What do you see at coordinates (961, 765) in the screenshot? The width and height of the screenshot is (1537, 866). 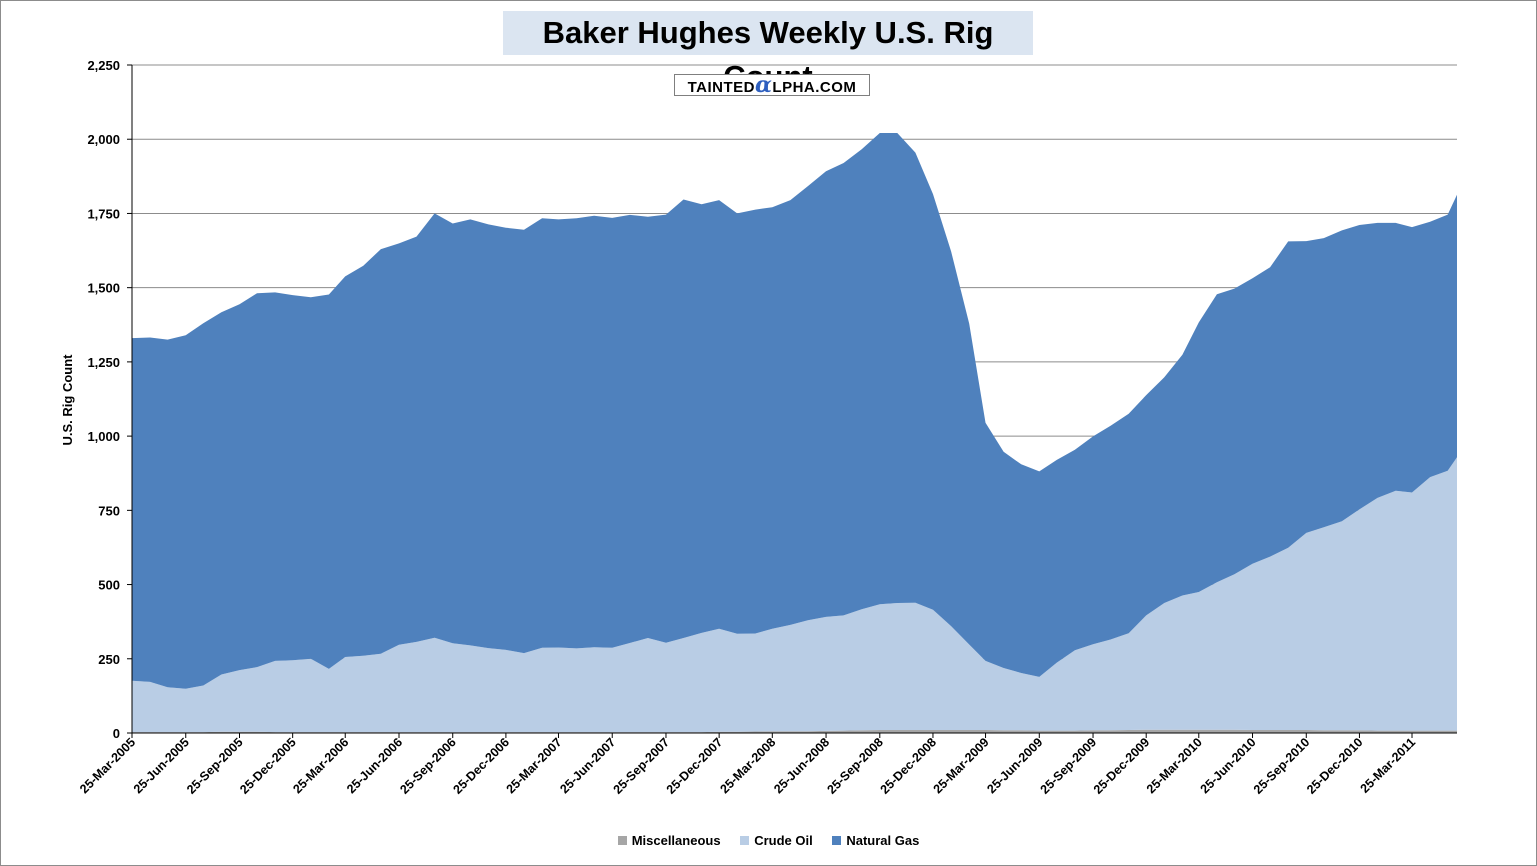 I see `x-tick-label: 25-Mar-2009` at bounding box center [961, 765].